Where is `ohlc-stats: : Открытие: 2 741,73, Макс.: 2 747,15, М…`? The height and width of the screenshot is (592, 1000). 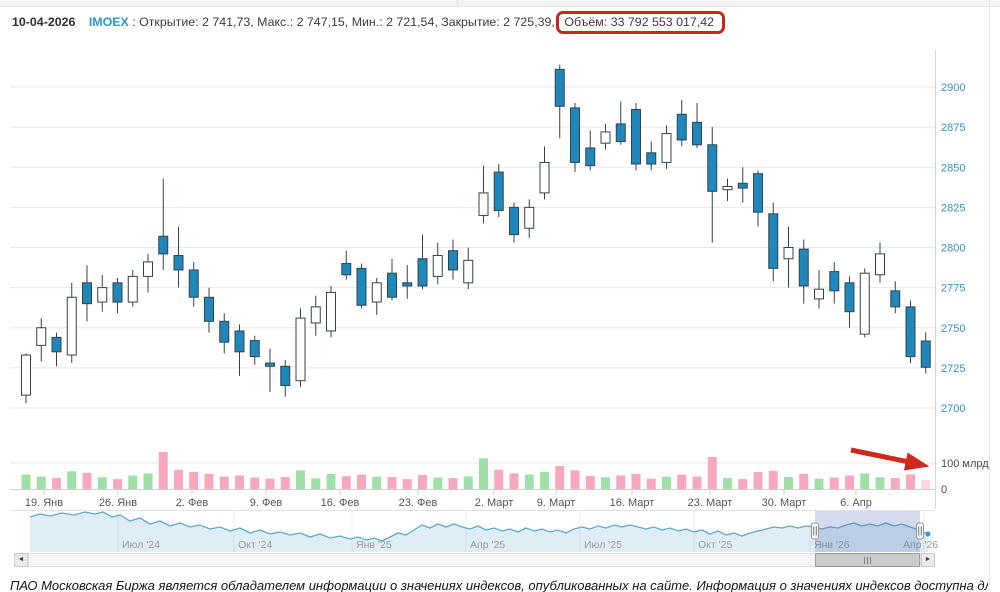 ohlc-stats: : Открытие: 2 741,73, Макс.: 2 747,15, М… is located at coordinates (343, 22).